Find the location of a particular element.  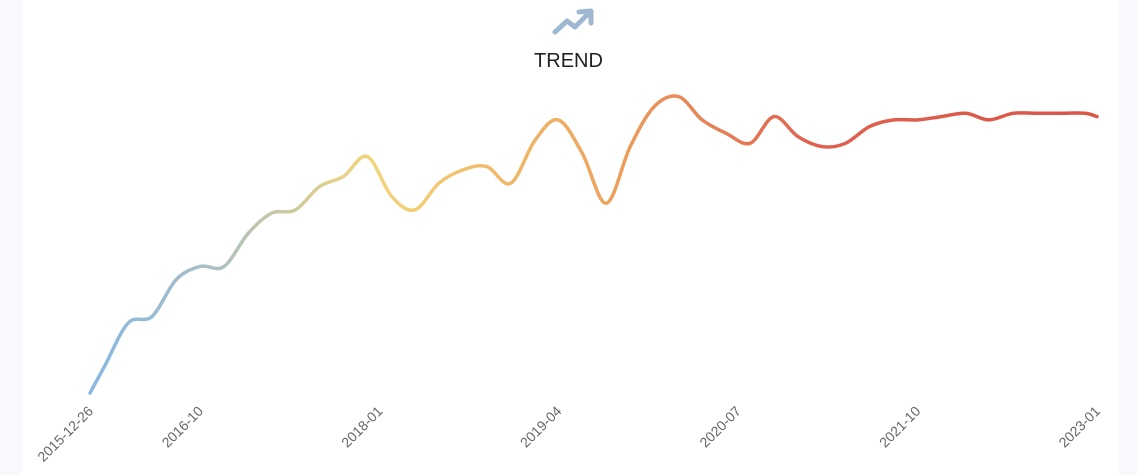

x-tick-label: 2020-07 is located at coordinates (720, 427).